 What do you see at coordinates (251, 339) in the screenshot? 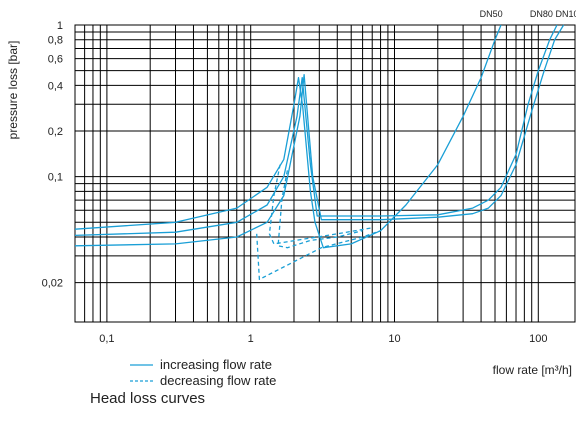
I see `x-tick-label: 1` at bounding box center [251, 339].